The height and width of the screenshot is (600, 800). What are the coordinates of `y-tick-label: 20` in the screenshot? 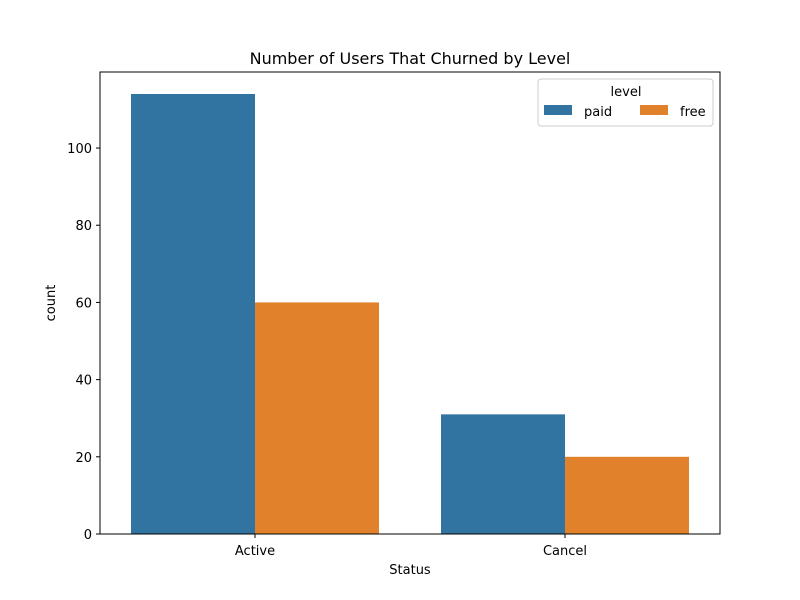 It's located at (83, 458).